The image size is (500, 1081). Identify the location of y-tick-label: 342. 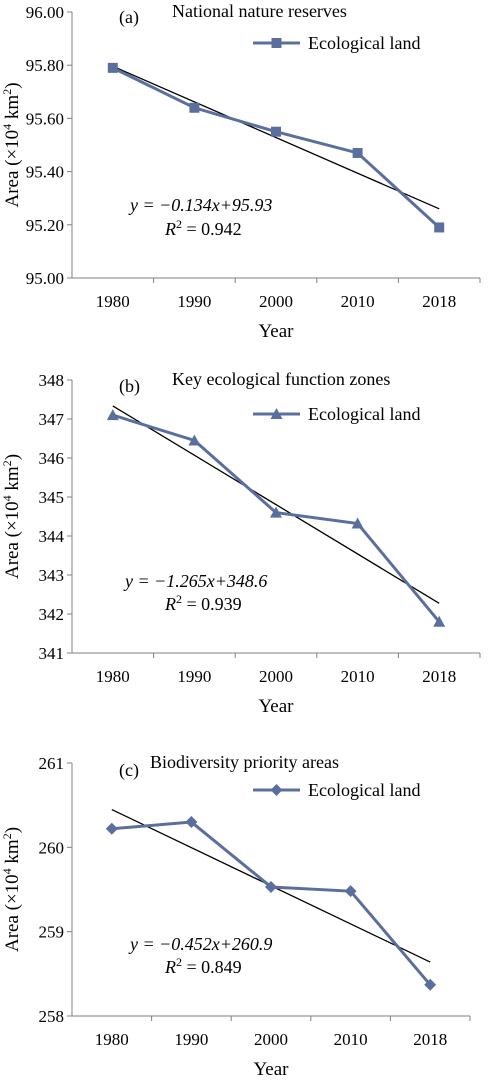
(52, 614).